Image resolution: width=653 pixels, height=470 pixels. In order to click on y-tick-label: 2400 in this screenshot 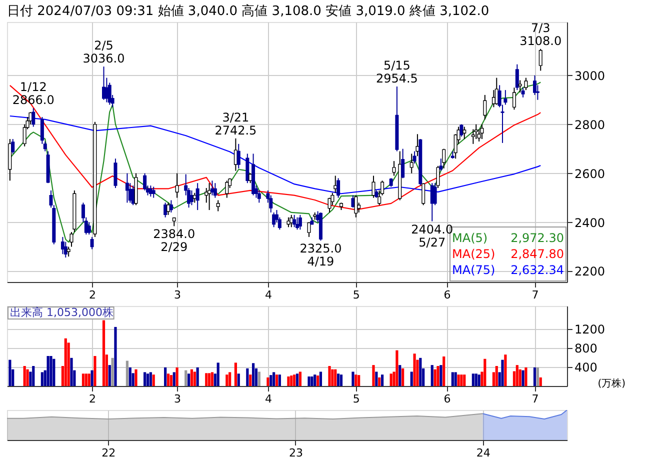, I will do `click(590, 223)`.